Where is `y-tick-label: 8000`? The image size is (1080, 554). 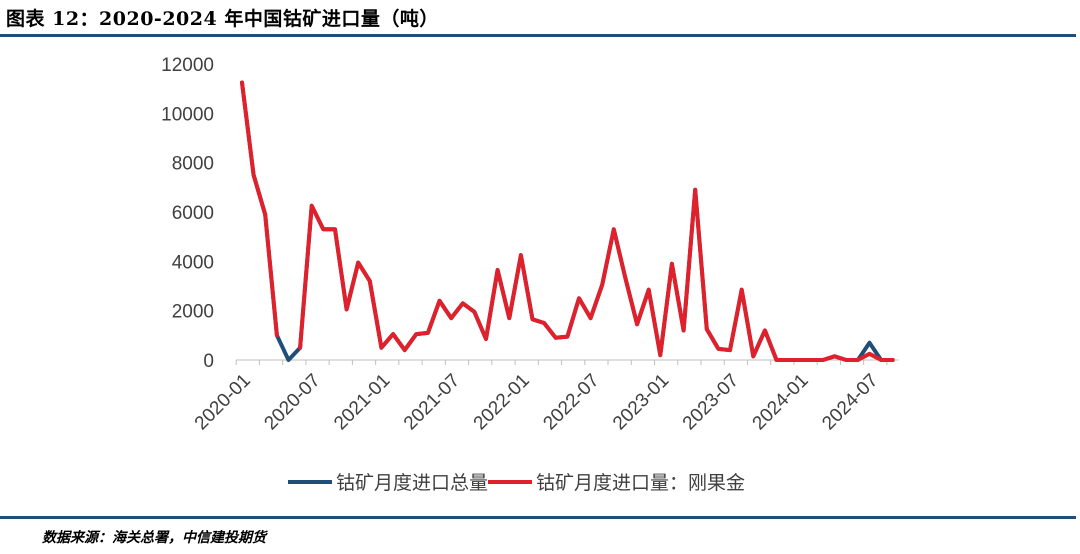 y-tick-label: 8000 is located at coordinates (193, 164).